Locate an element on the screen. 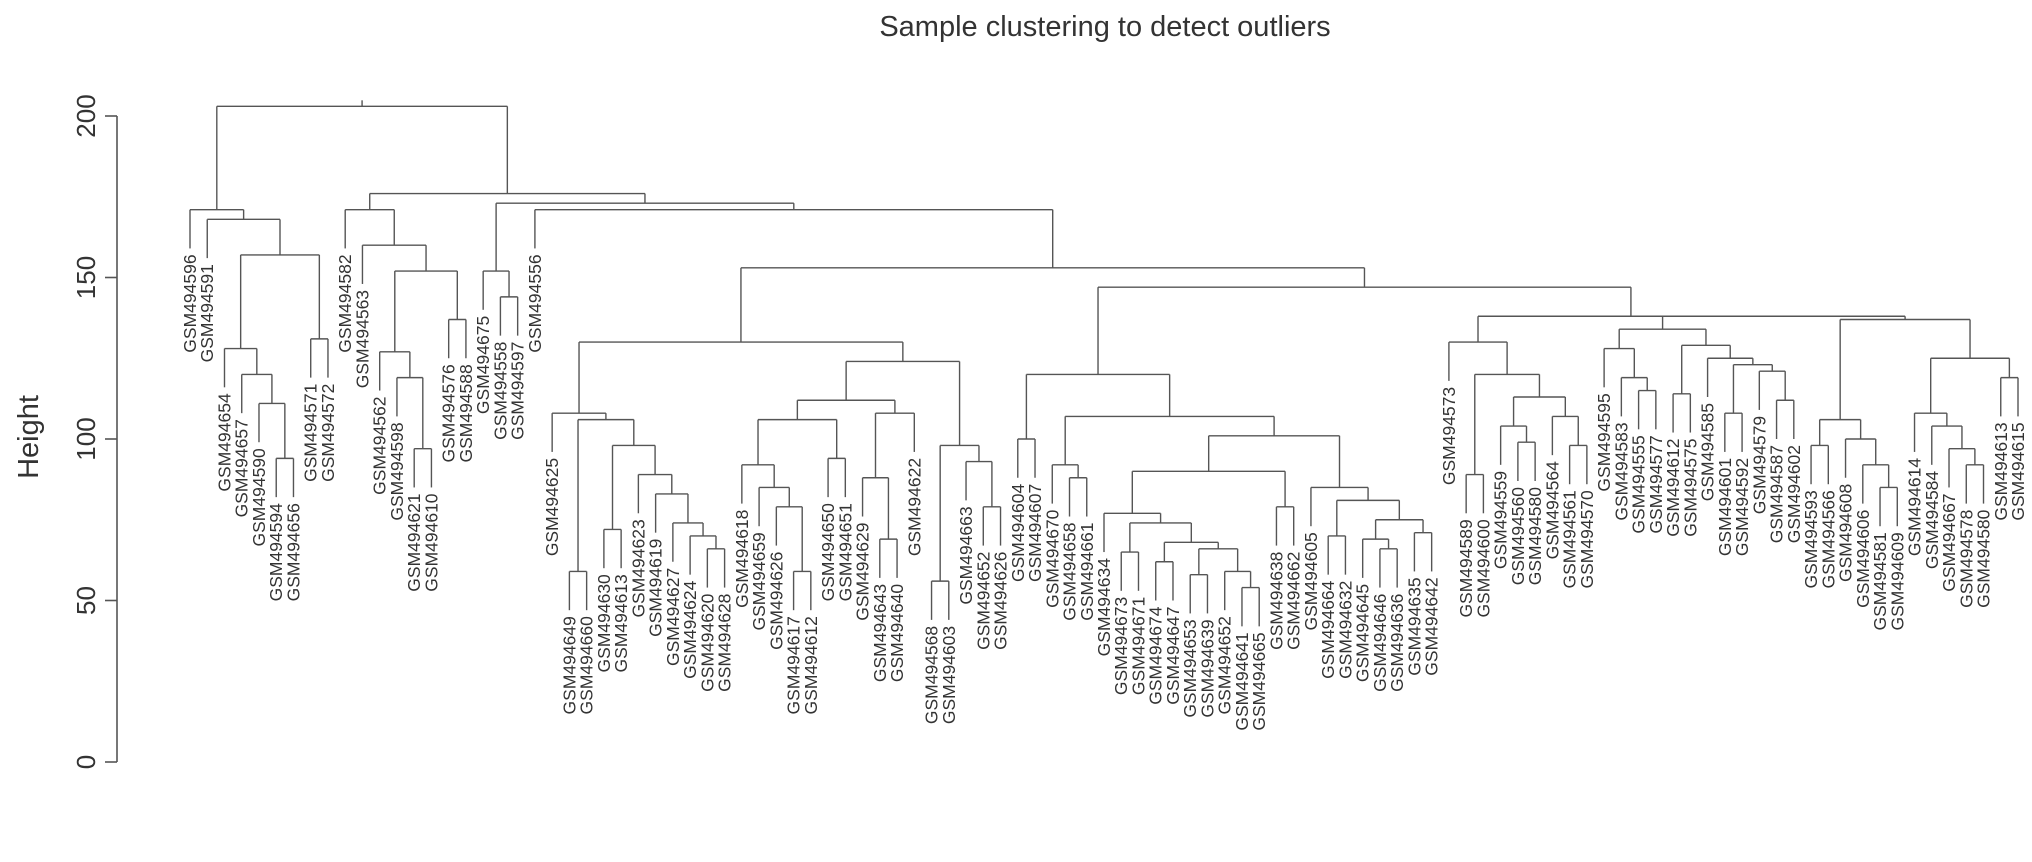  leaf-label: GSM494650 is located at coordinates (828, 552).